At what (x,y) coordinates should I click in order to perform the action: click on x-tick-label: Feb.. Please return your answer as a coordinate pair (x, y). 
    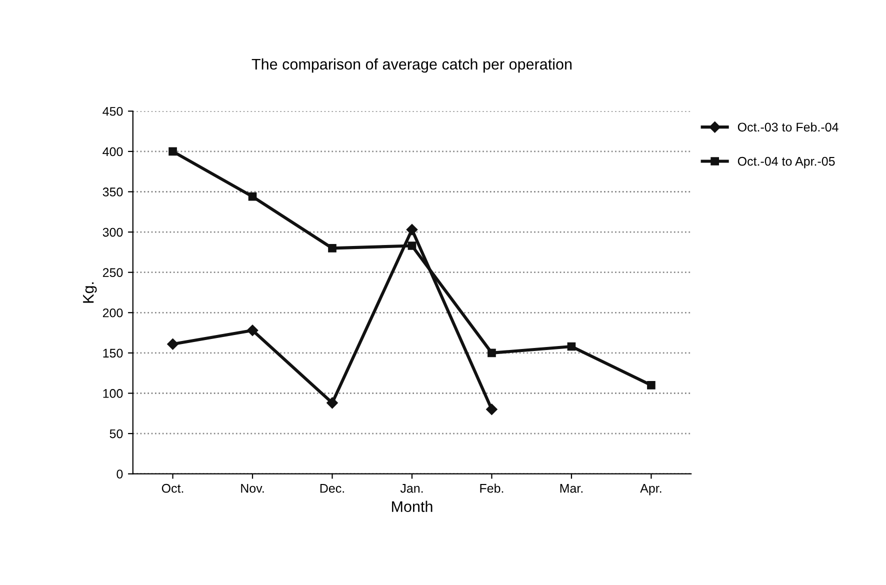
    Looking at the image, I should click on (492, 488).